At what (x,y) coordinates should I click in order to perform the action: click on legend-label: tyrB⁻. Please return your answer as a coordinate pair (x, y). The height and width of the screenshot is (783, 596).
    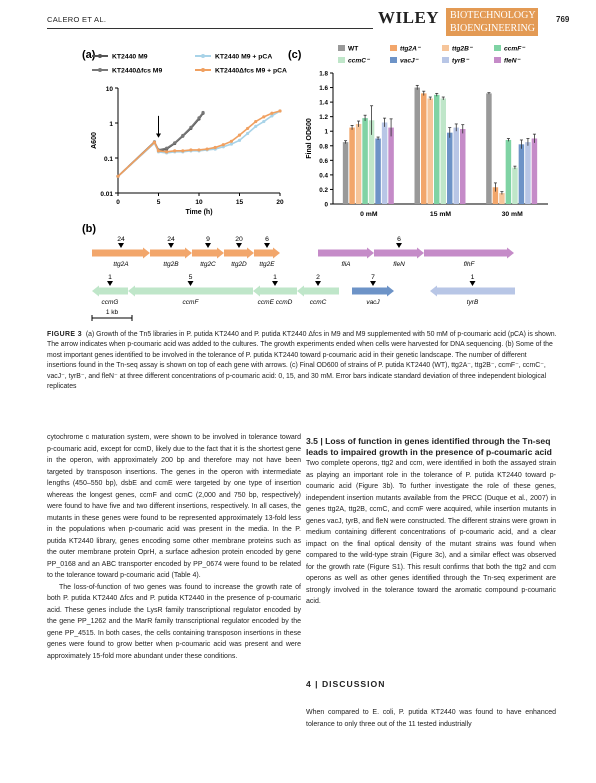
    Looking at the image, I should click on (461, 61).